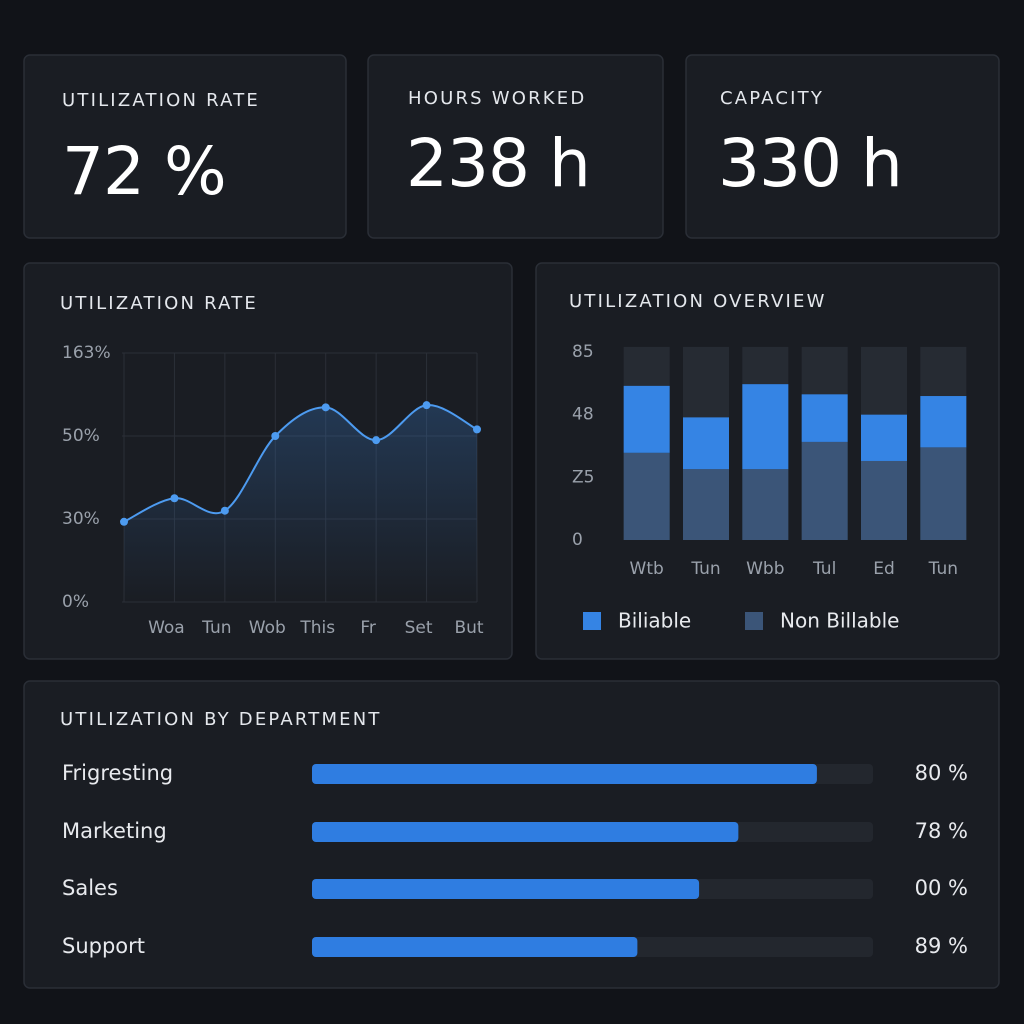 Image resolution: width=1024 pixels, height=1024 pixels. What do you see at coordinates (90, 888) in the screenshot?
I see `department-name: Sales` at bounding box center [90, 888].